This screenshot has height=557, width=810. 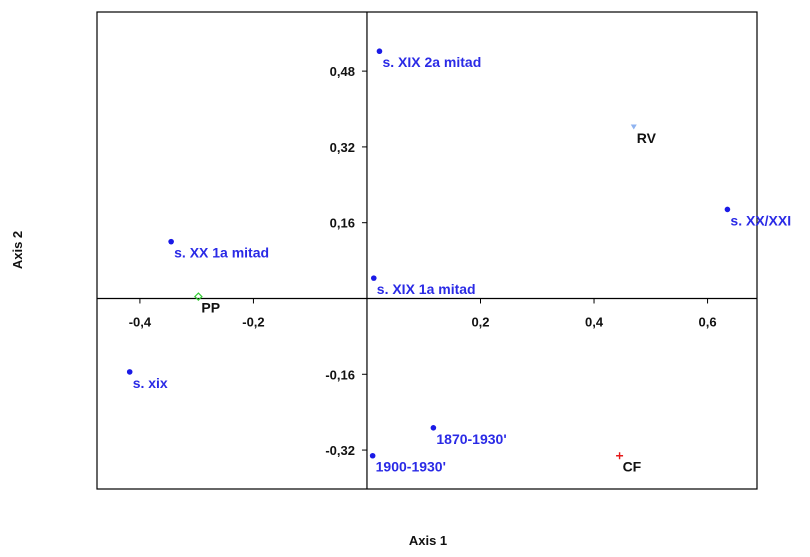 What do you see at coordinates (340, 450) in the screenshot?
I see `y-tick-label: -0,32` at bounding box center [340, 450].